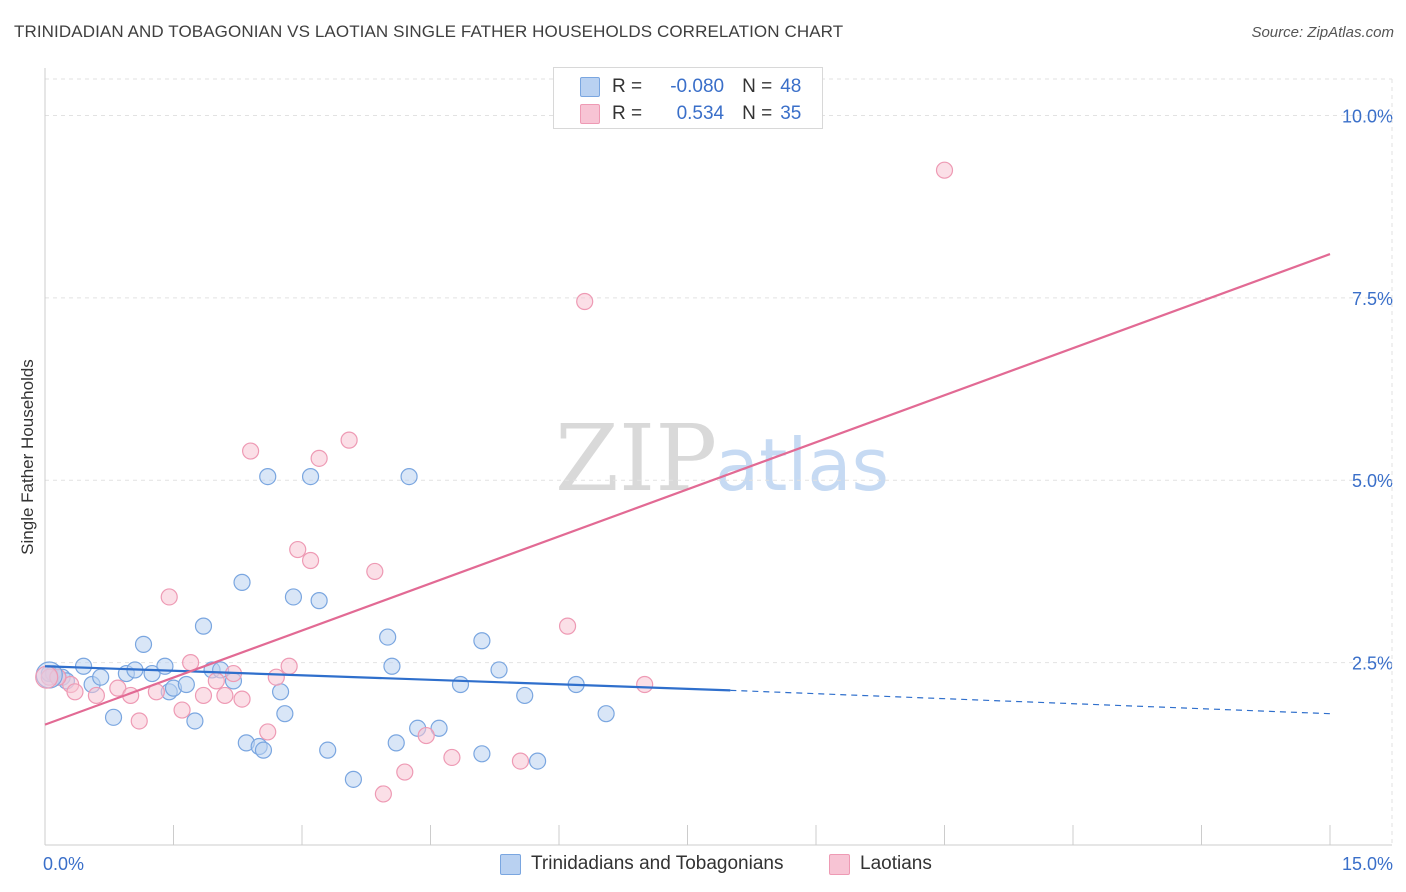 Image resolution: width=1406 pixels, height=892 pixels. What do you see at coordinates (791, 86) in the screenshot?
I see `n-value: 48` at bounding box center [791, 86].